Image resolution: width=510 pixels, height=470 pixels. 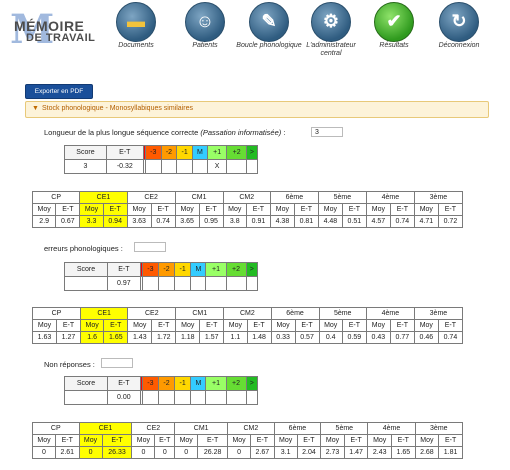 I want to click on norm-value-cell: 2.68, so click(x=427, y=452).